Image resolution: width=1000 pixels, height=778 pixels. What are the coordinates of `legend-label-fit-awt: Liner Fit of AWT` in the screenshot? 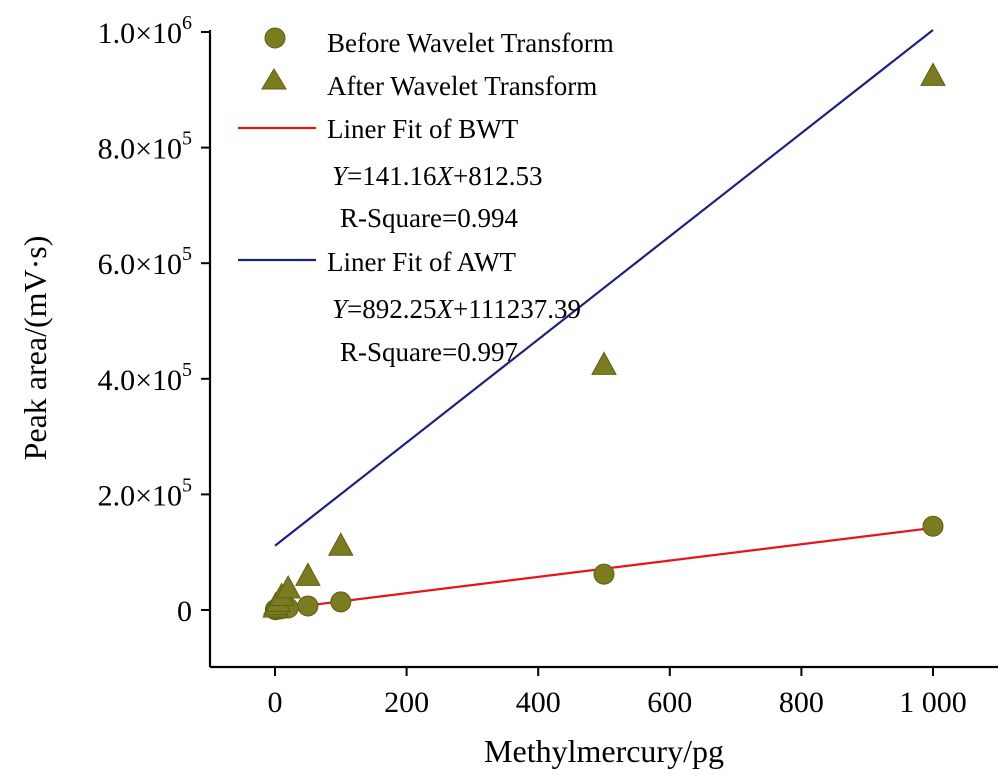 It's located at (422, 262).